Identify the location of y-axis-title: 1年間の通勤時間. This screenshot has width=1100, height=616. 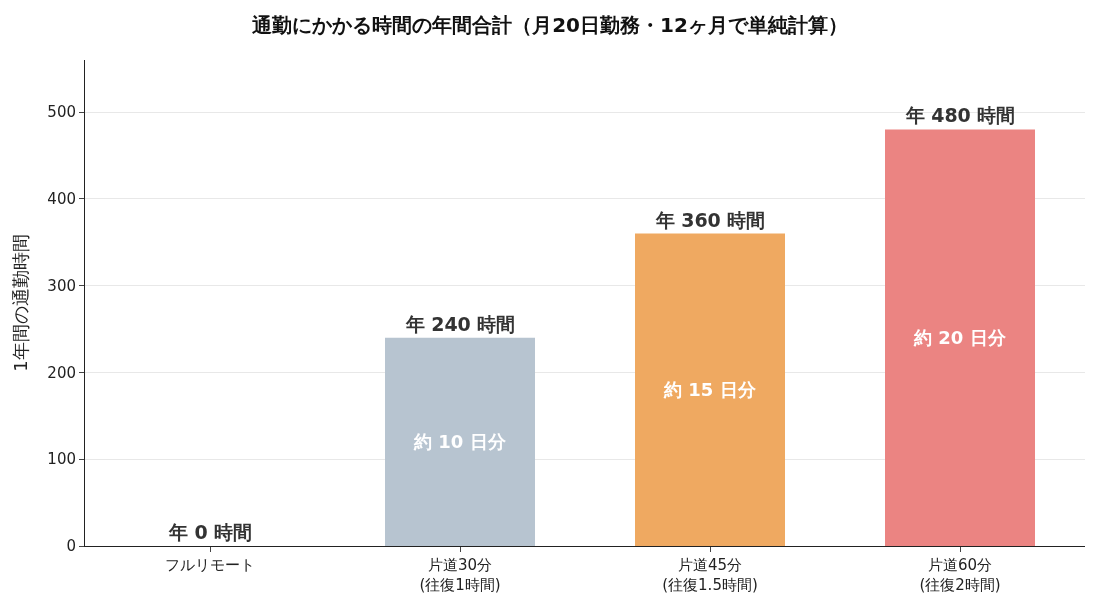
(20, 303).